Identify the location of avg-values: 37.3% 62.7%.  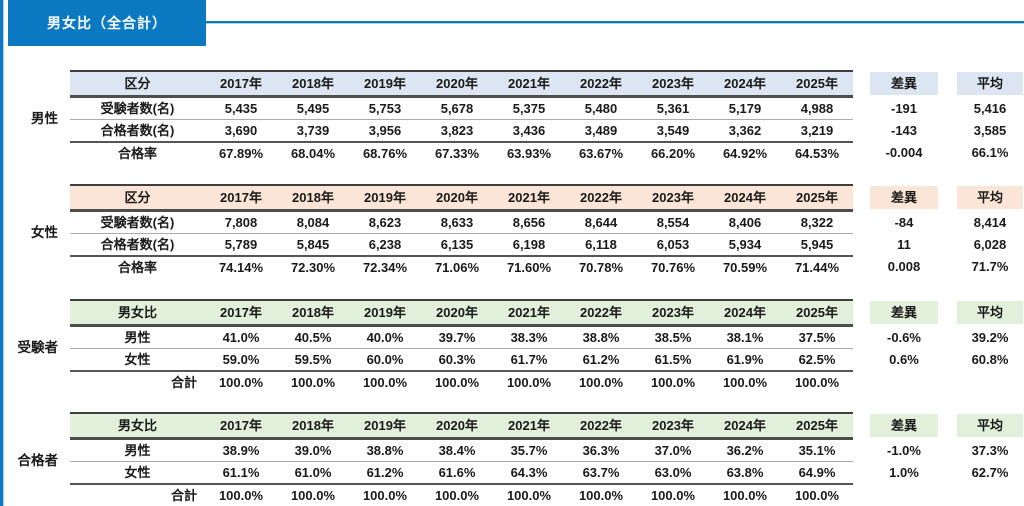
(990, 473).